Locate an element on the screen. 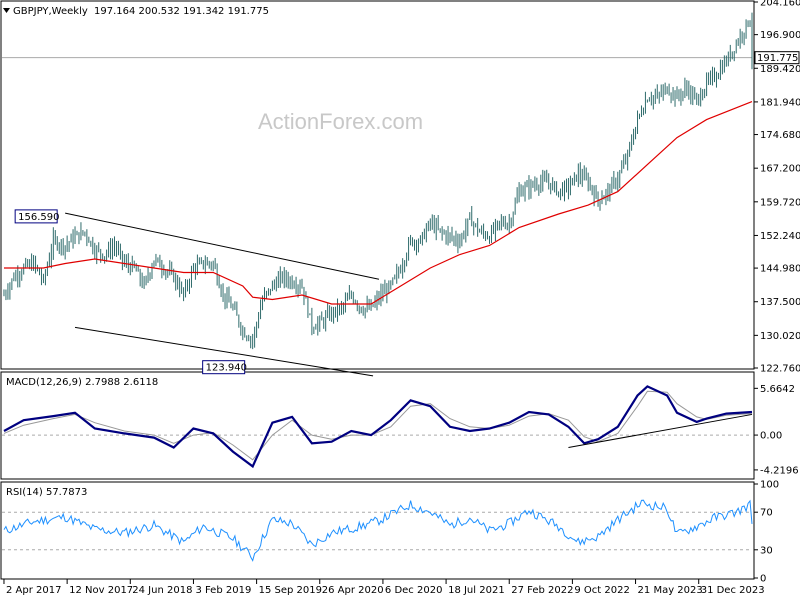 Image resolution: width=800 pixels, height=604 pixels. trendlines is located at coordinates (222, 294).